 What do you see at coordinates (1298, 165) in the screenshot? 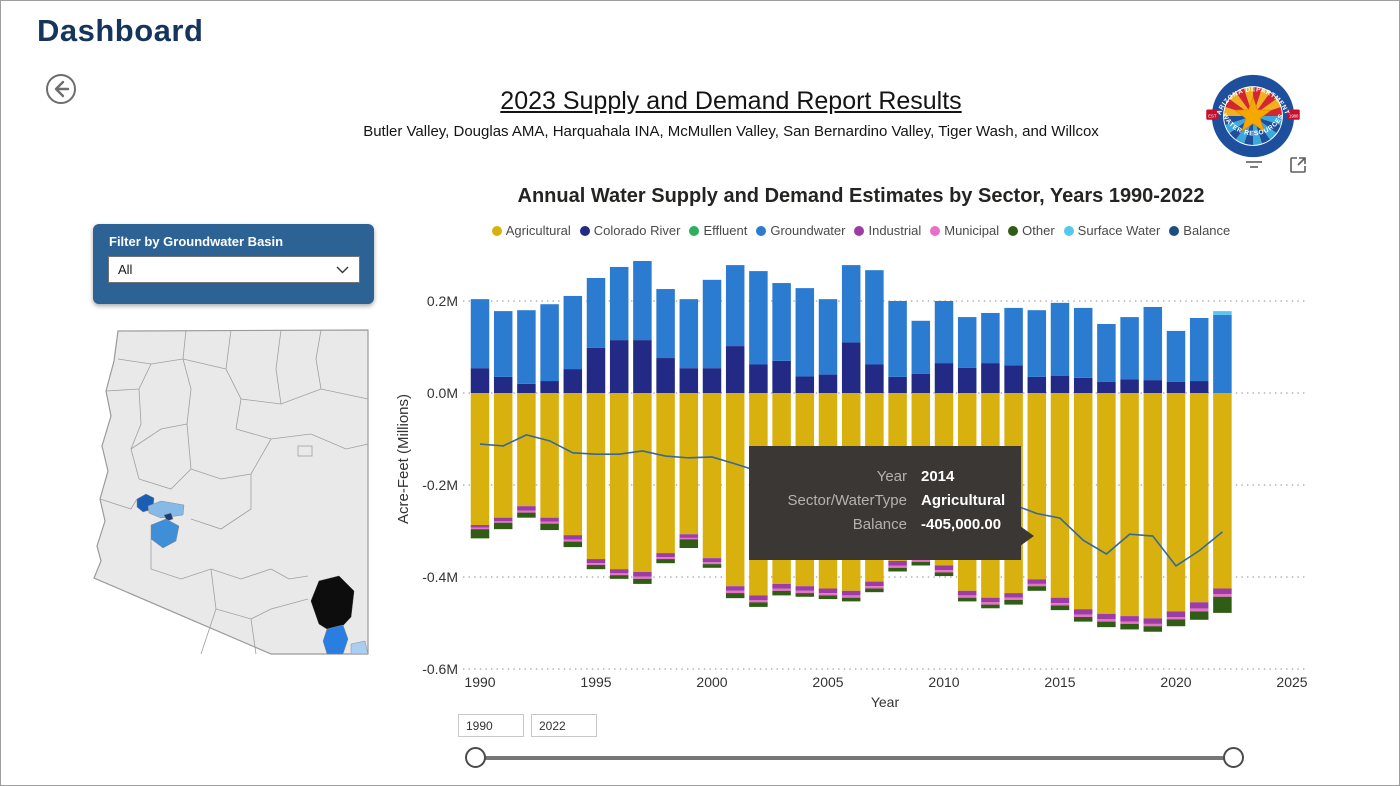
I see `popout-icon` at bounding box center [1298, 165].